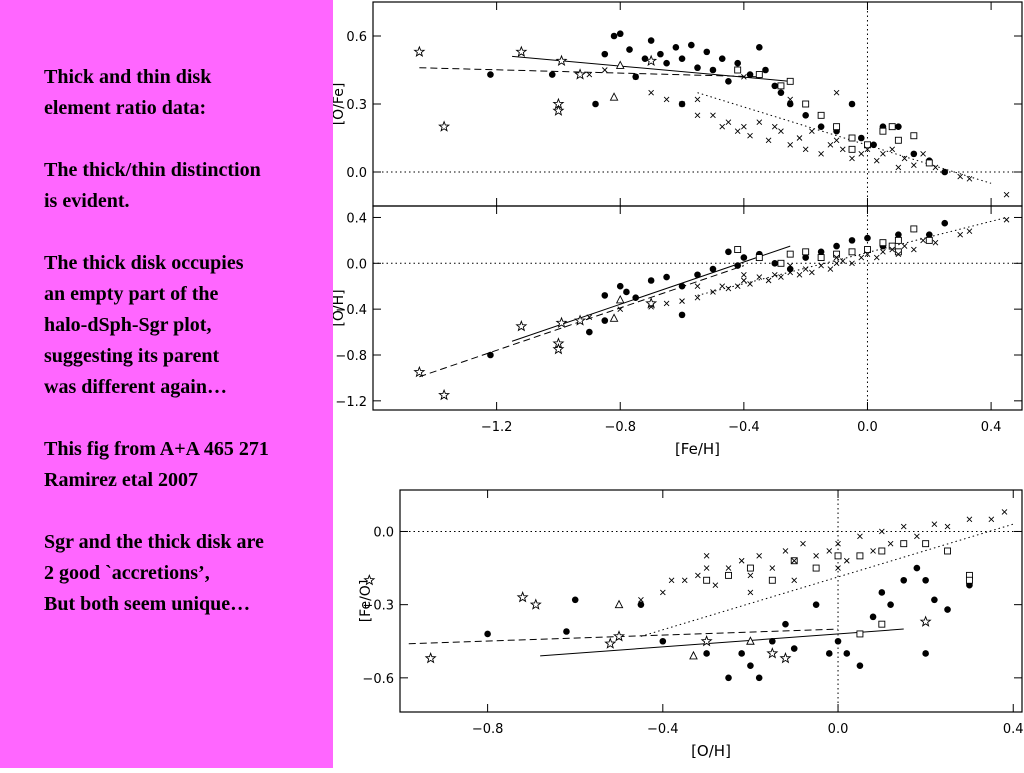 This screenshot has width=1024, height=773. What do you see at coordinates (356, 37) in the screenshot?
I see `y-tick-label: 0.6` at bounding box center [356, 37].